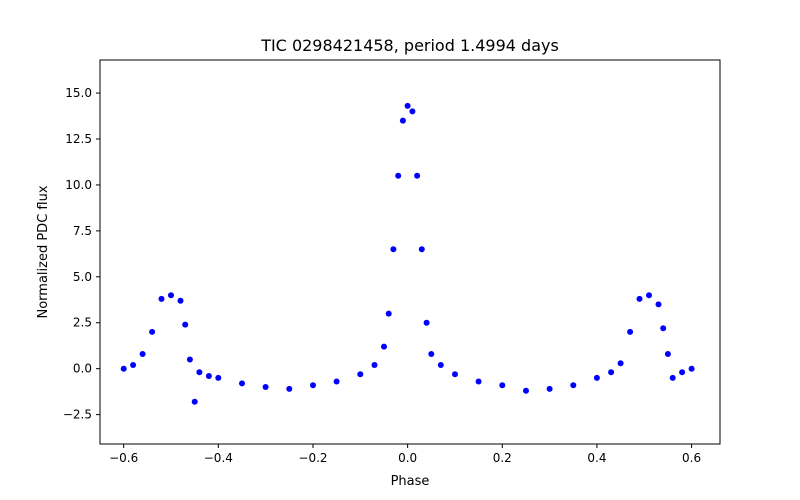  Describe the element at coordinates (123, 458) in the screenshot. I see `x-tick-label: −0.6` at that location.